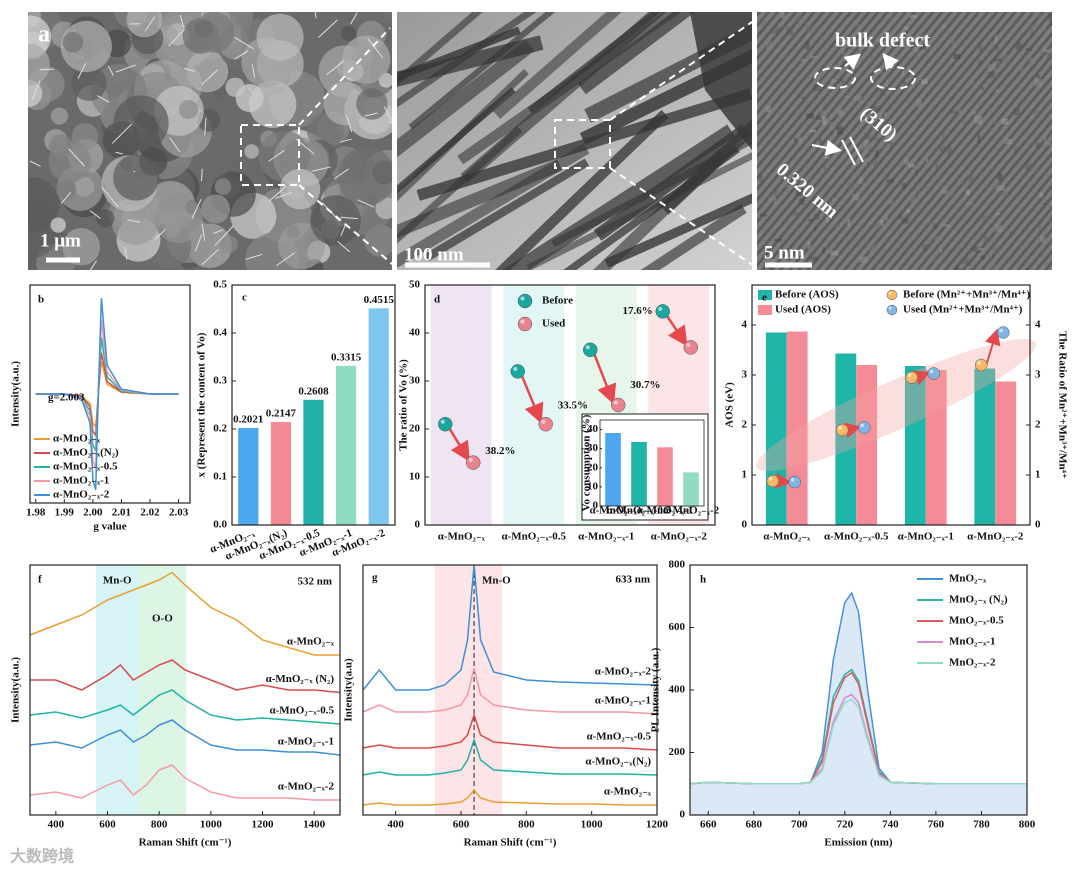 Image resolution: width=1080 pixels, height=877 pixels. I want to click on x-tick-label: α-MnO₂₋ₓ-0.5, so click(856, 537).